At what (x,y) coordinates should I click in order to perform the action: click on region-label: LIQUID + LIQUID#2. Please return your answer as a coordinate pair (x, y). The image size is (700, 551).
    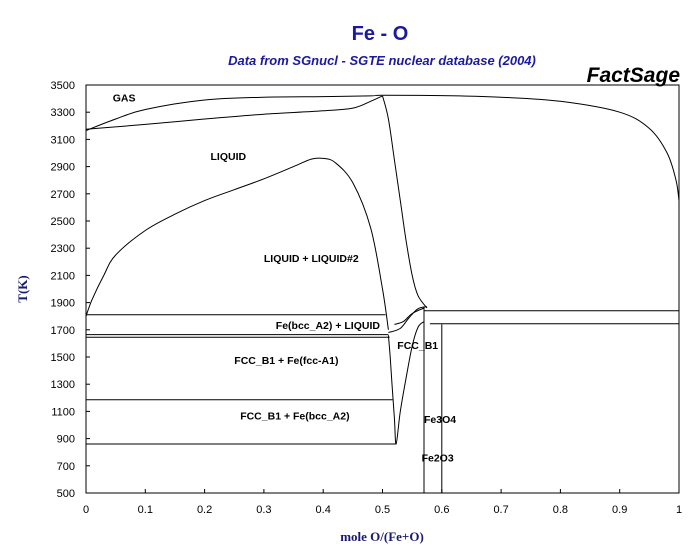
    Looking at the image, I should click on (311, 259).